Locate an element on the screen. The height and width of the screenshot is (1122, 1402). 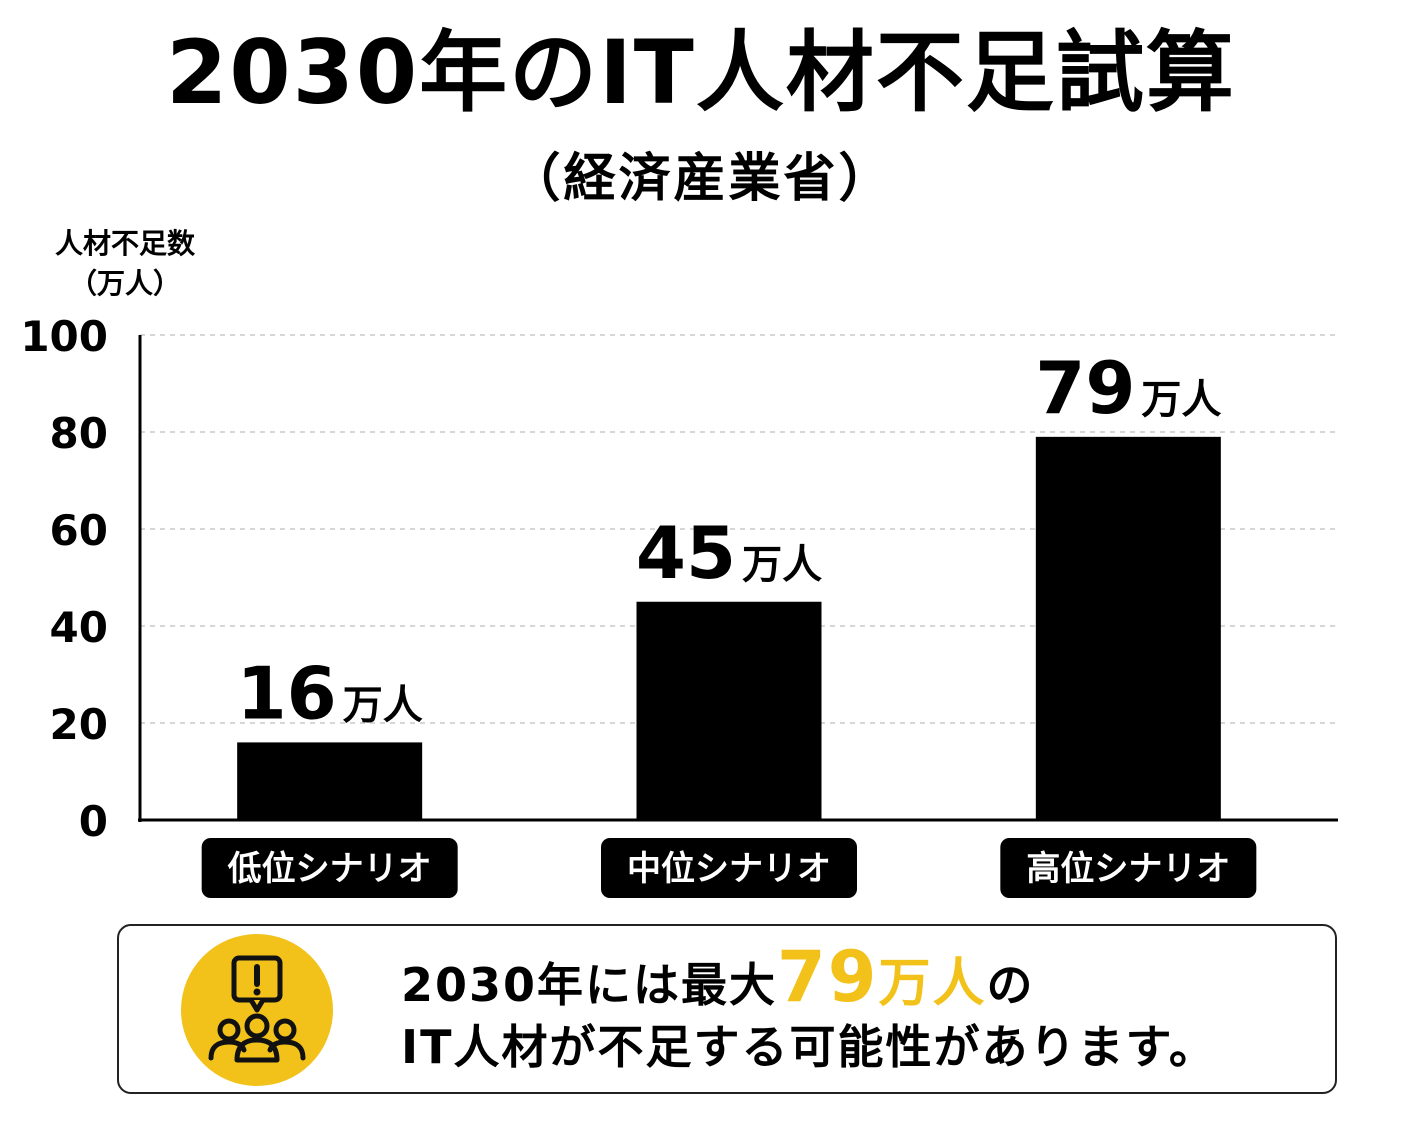
y-tick-label: 40 is located at coordinates (79, 627).